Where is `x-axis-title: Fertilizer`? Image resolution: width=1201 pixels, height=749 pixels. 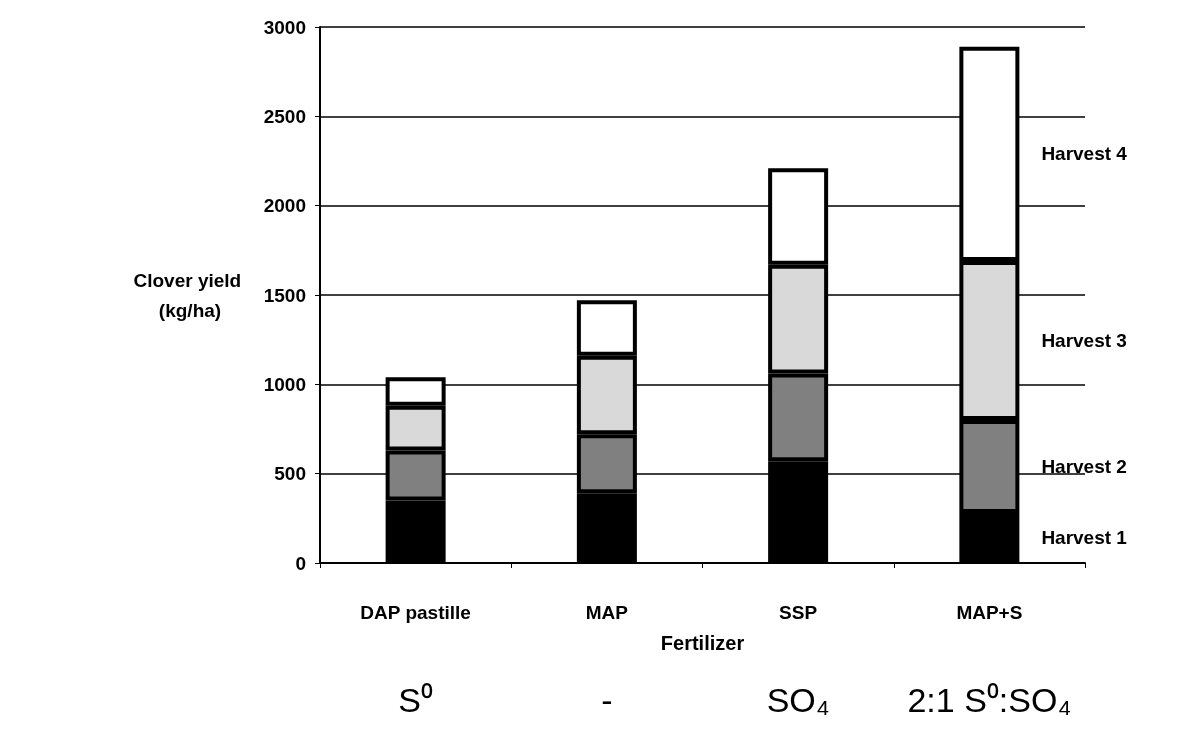
x-axis-title: Fertilizer is located at coordinates (702, 643).